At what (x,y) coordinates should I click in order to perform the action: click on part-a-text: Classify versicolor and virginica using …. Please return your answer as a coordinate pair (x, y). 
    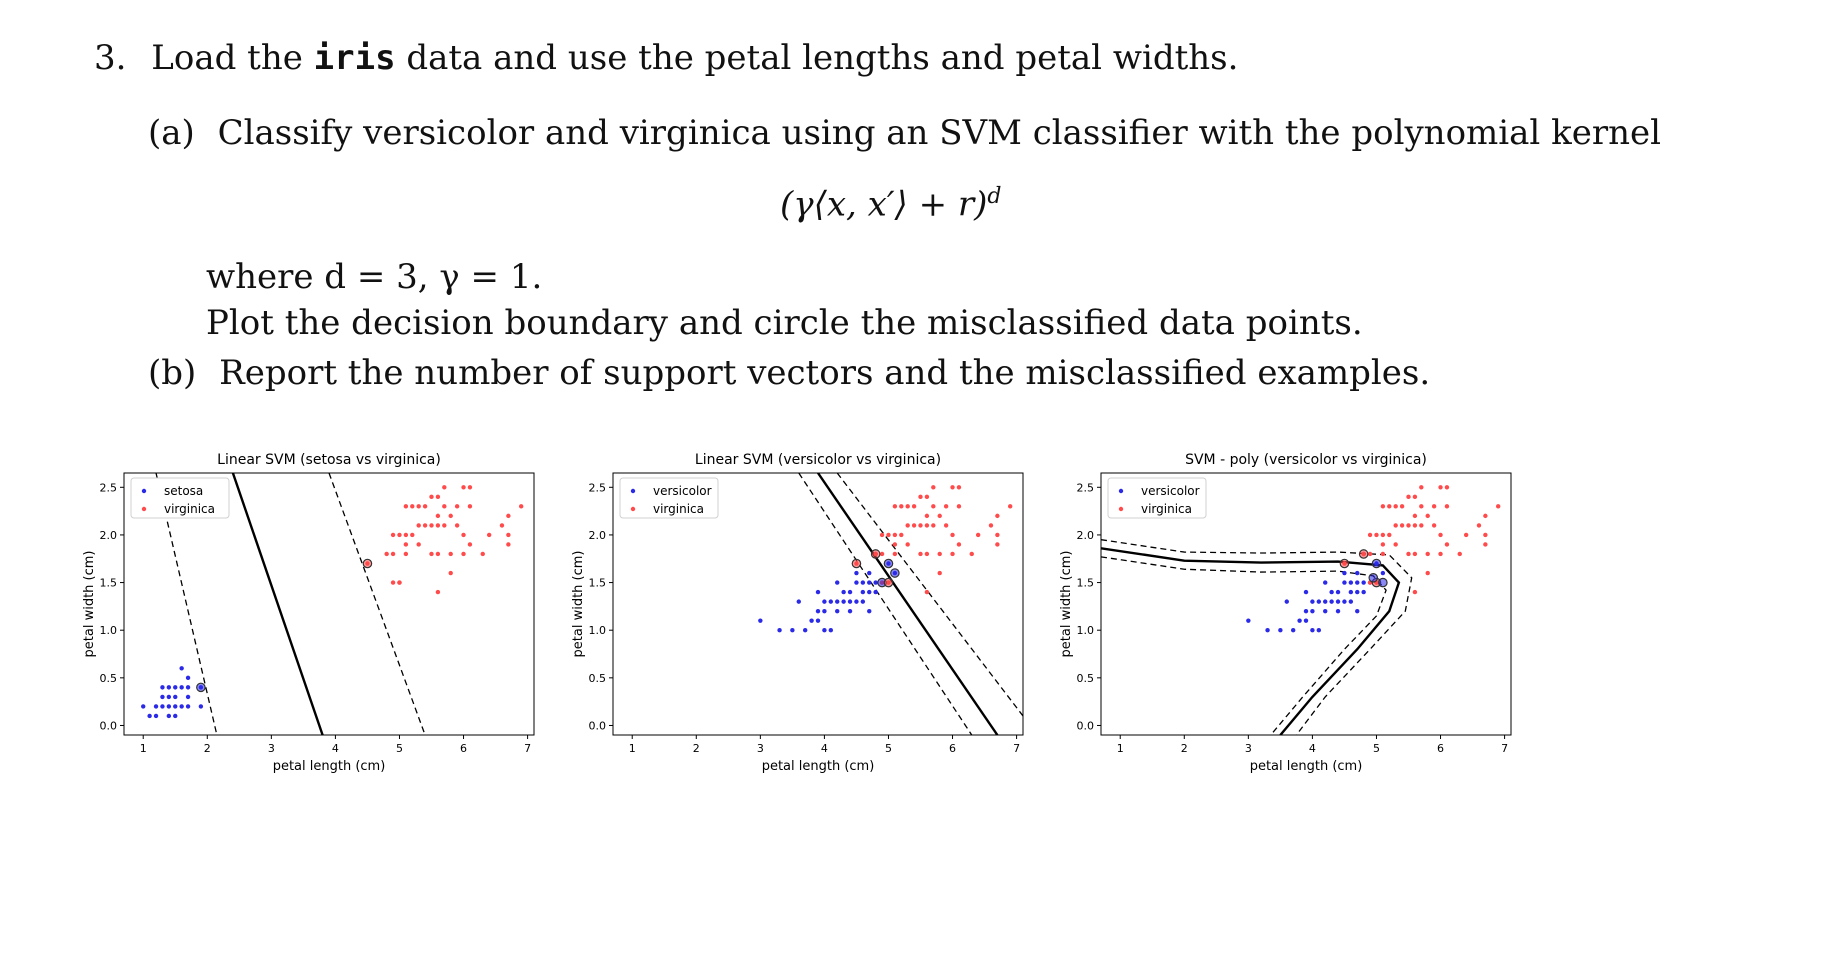
    Looking at the image, I should click on (939, 133).